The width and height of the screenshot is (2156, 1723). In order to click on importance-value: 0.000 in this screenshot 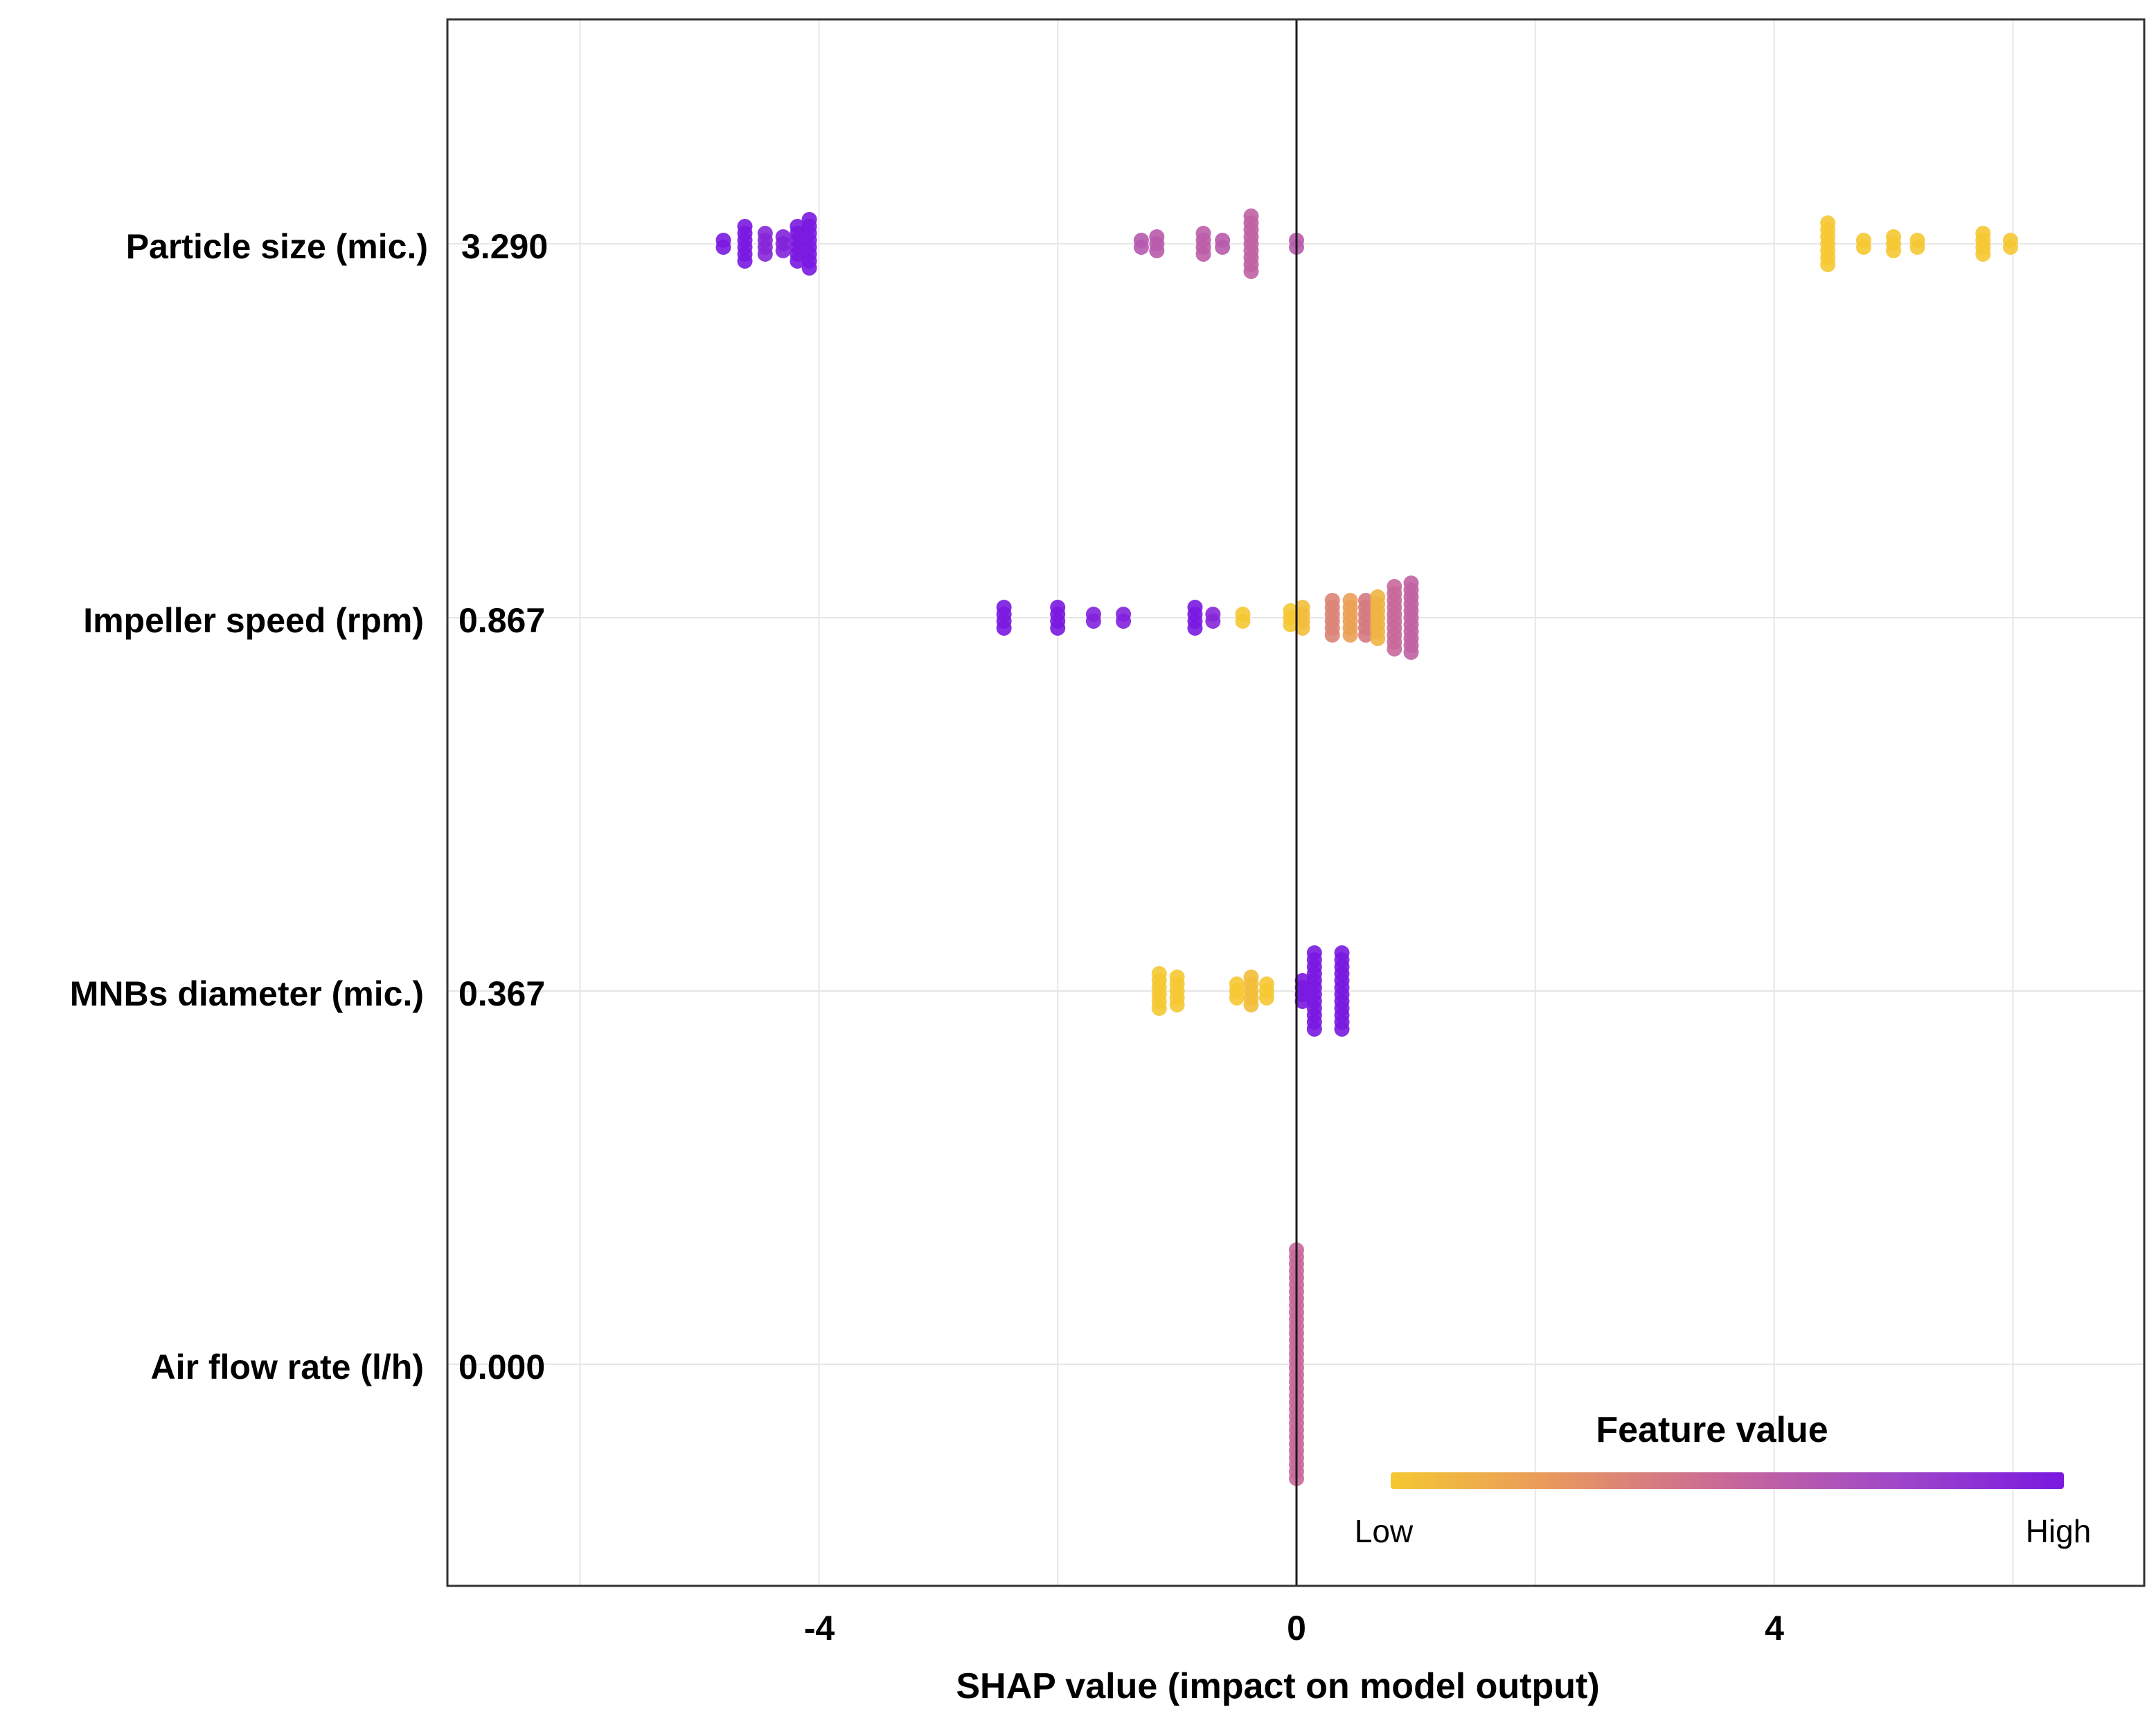, I will do `click(502, 1367)`.